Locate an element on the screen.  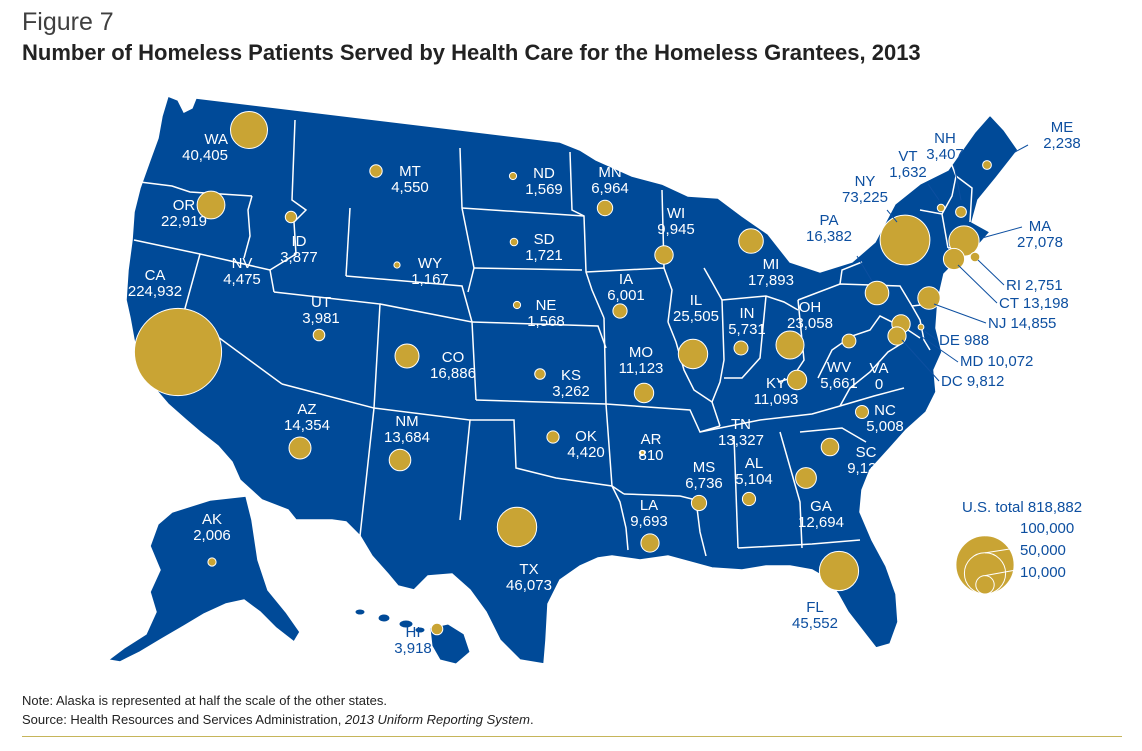
state-value-ny: 73,225 is located at coordinates (865, 197).